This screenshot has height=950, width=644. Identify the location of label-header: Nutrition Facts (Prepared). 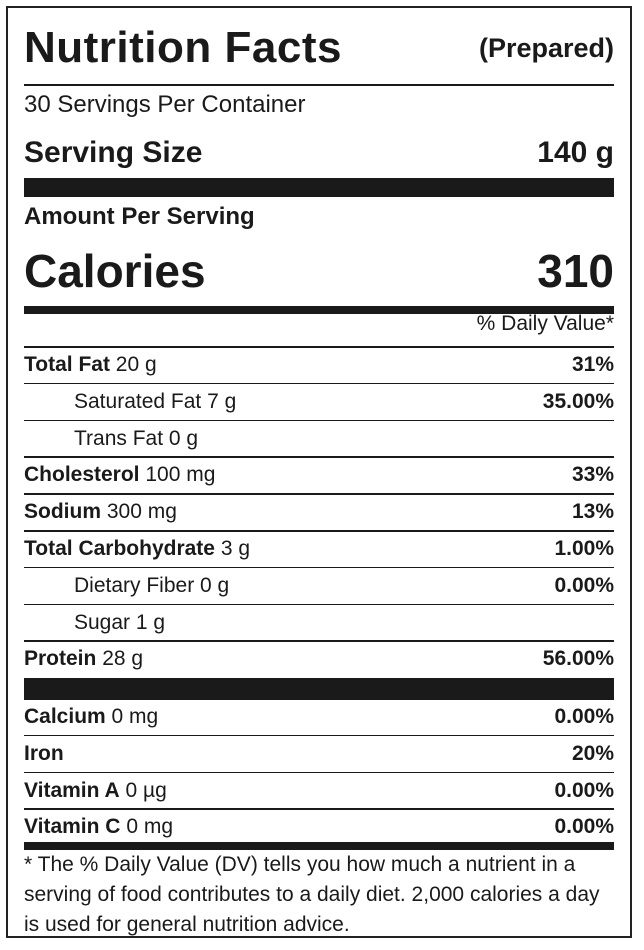
(319, 48).